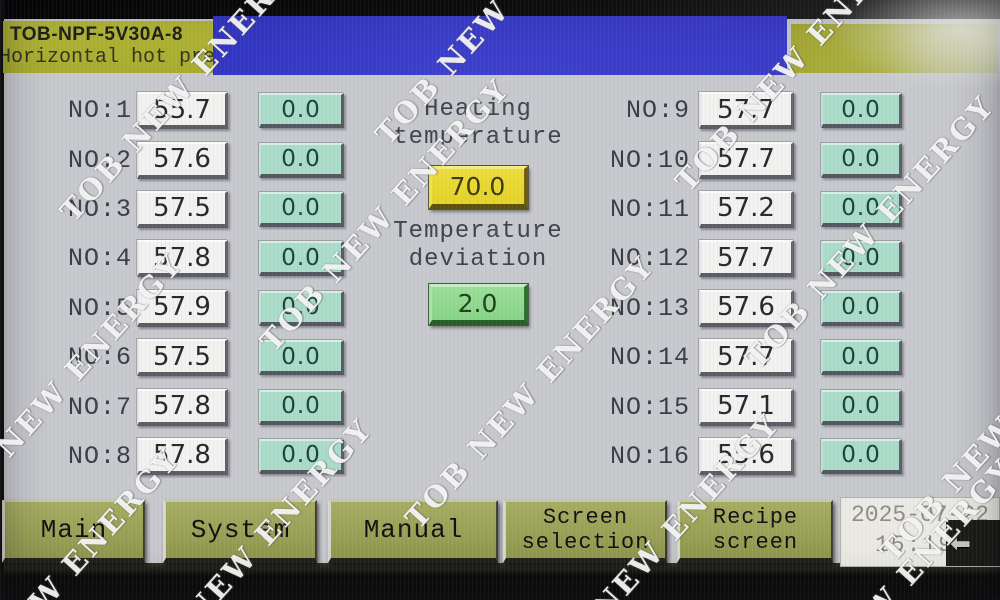  What do you see at coordinates (73, 531) in the screenshot?
I see `main-button: Main` at bounding box center [73, 531].